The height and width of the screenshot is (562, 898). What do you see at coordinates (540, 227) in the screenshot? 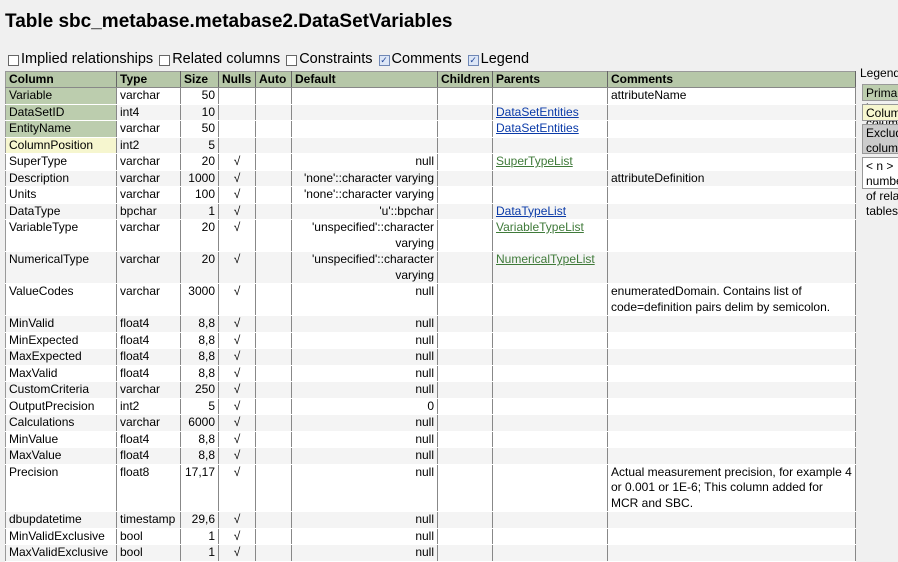
I see `parent-table-link: VariableTypeList` at bounding box center [540, 227].